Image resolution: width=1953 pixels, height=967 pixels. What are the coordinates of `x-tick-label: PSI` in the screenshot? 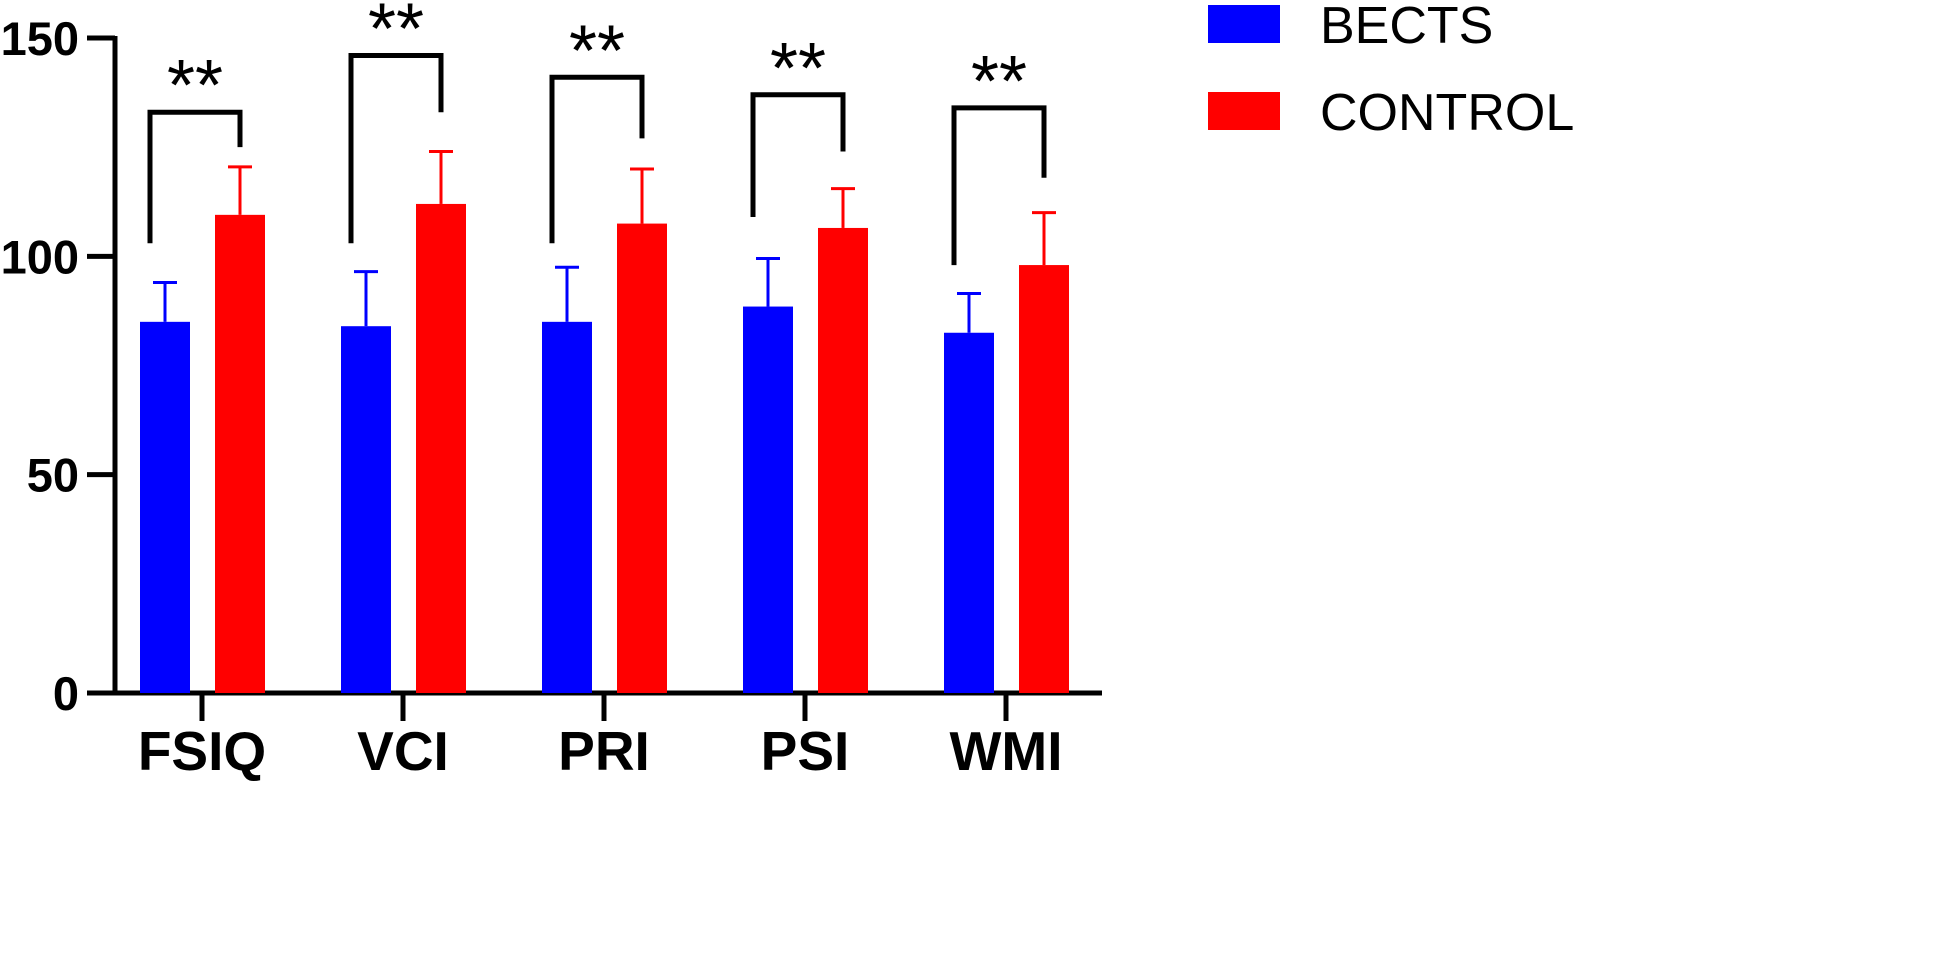 It's located at (805, 751).